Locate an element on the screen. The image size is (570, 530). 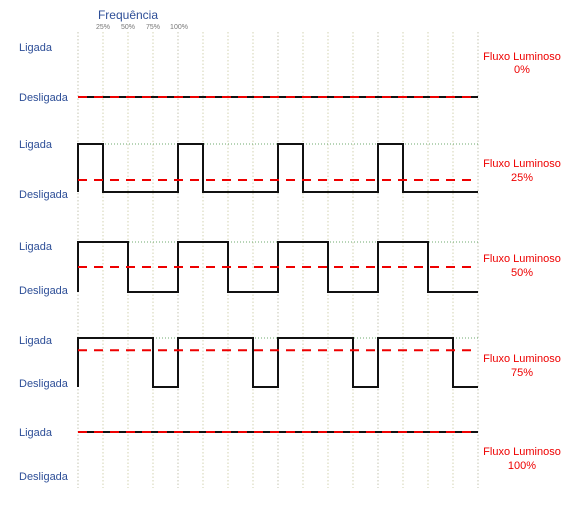
flux-value: 25% is located at coordinates (522, 178).